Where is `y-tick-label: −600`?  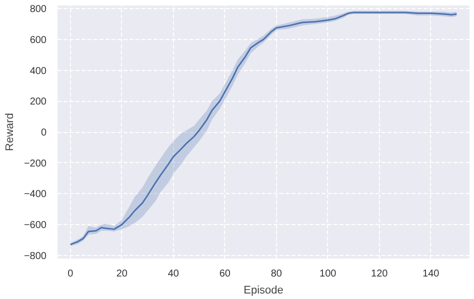 y-tick-label: −600 is located at coordinates (35, 226).